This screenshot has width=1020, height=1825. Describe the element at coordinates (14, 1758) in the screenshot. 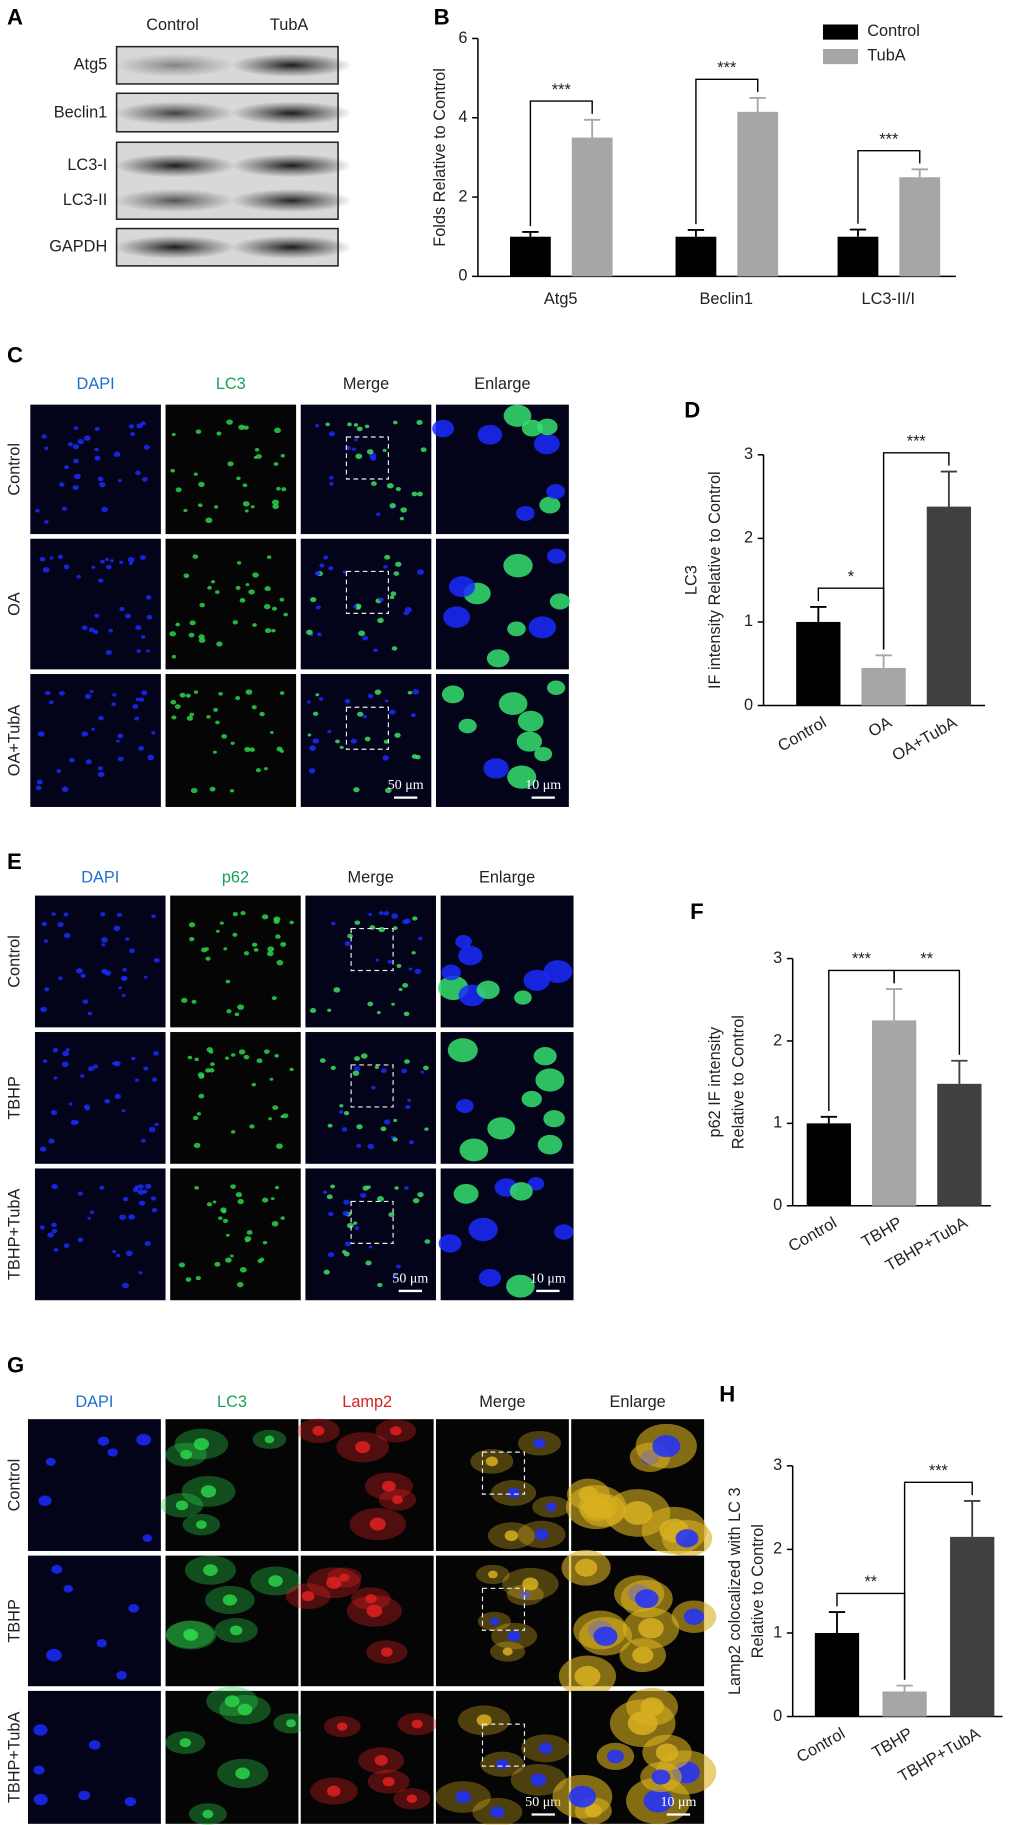

I see `row-label: TBHP+TubA` at that location.